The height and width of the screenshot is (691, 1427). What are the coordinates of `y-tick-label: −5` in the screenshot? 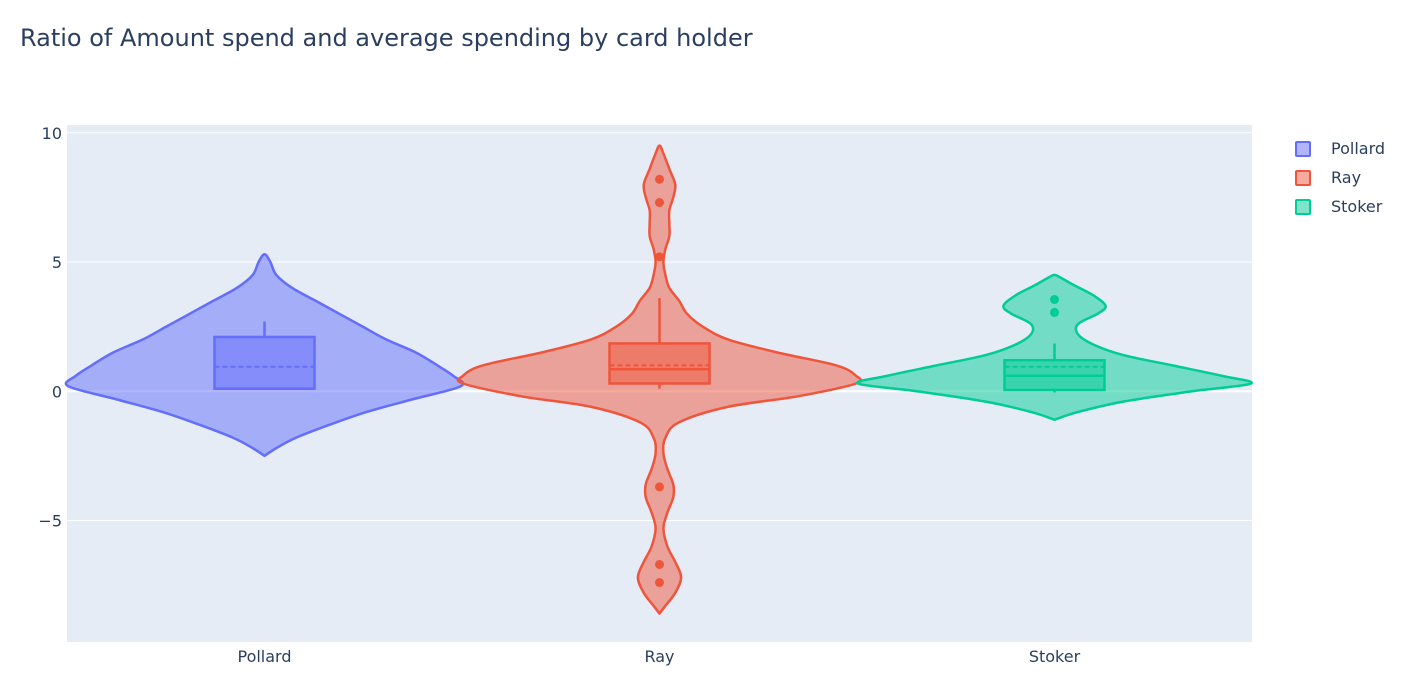 It's located at (50, 521).